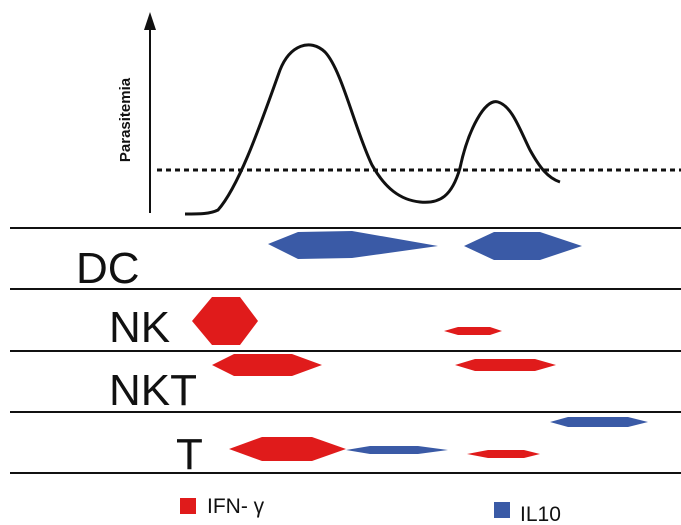 The image size is (681, 525). What do you see at coordinates (188, 506) in the screenshot?
I see `legend-ifn-swatch` at bounding box center [188, 506].